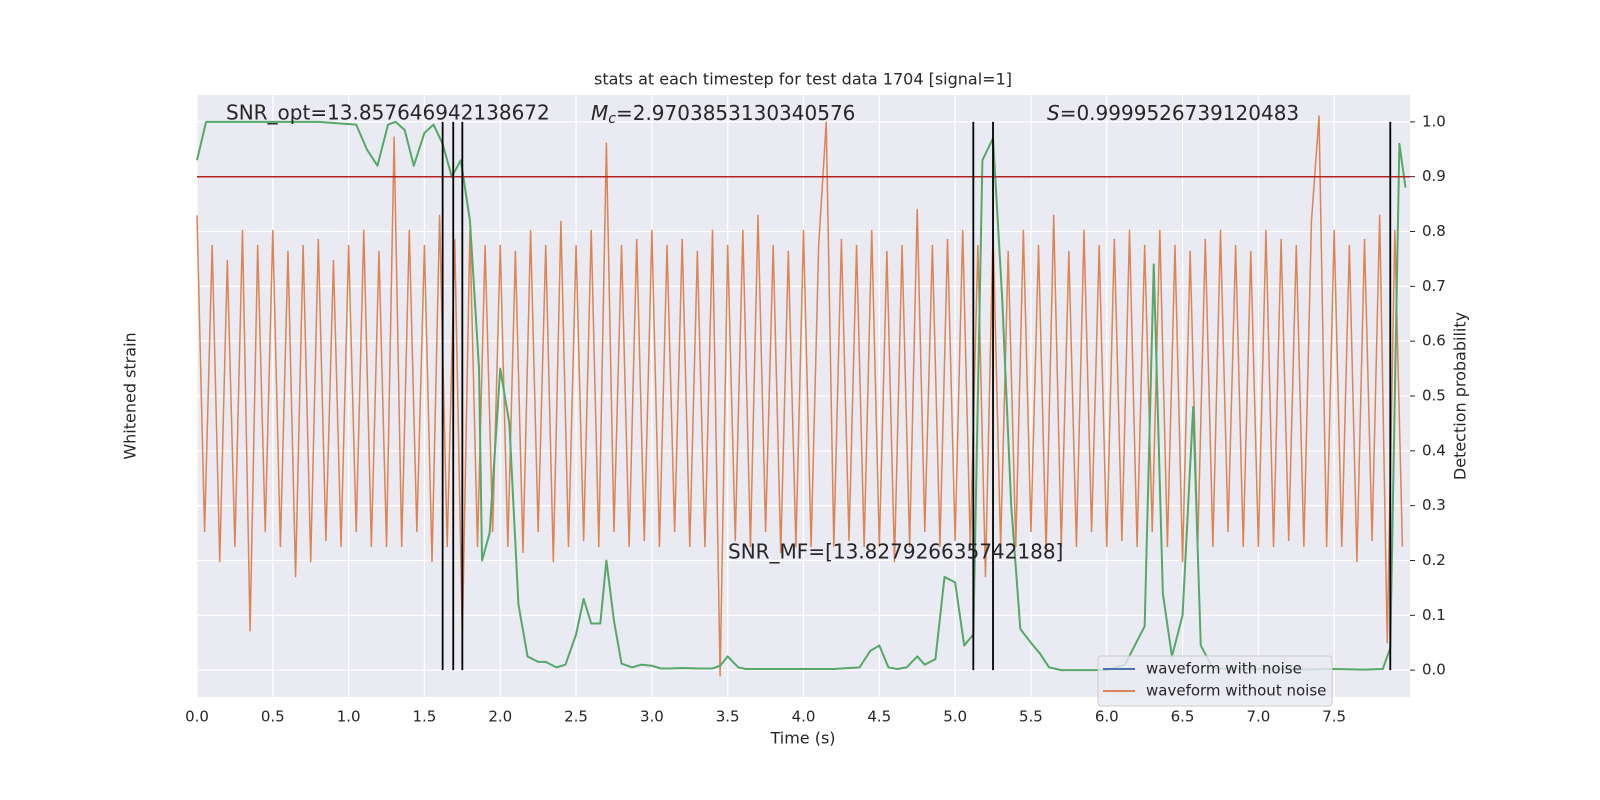 The height and width of the screenshot is (800, 1600). Describe the element at coordinates (1434, 286) in the screenshot. I see `y2-tick-label: 0.7` at that location.